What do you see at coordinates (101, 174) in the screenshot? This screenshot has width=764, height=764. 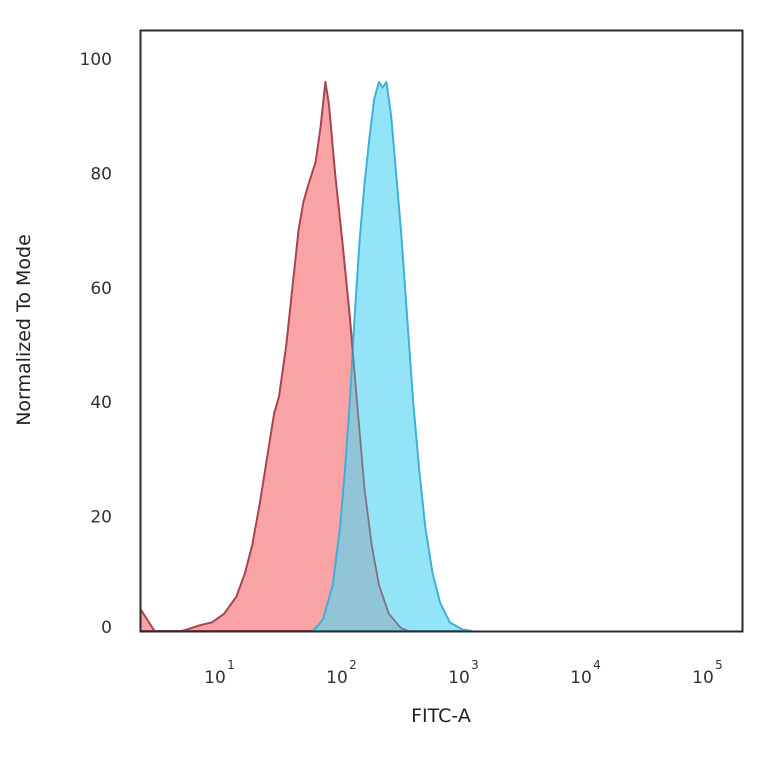 I see `y-tick-label: 80` at bounding box center [101, 174].